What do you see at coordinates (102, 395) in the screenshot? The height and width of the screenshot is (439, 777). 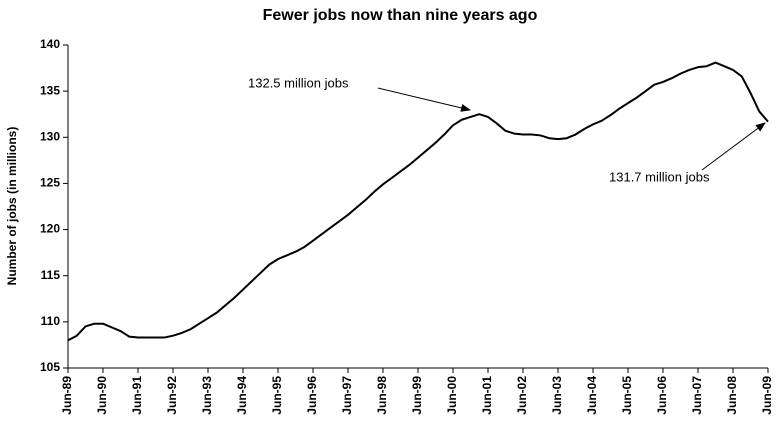 I see `x-tick-label: Jun-90` at bounding box center [102, 395].